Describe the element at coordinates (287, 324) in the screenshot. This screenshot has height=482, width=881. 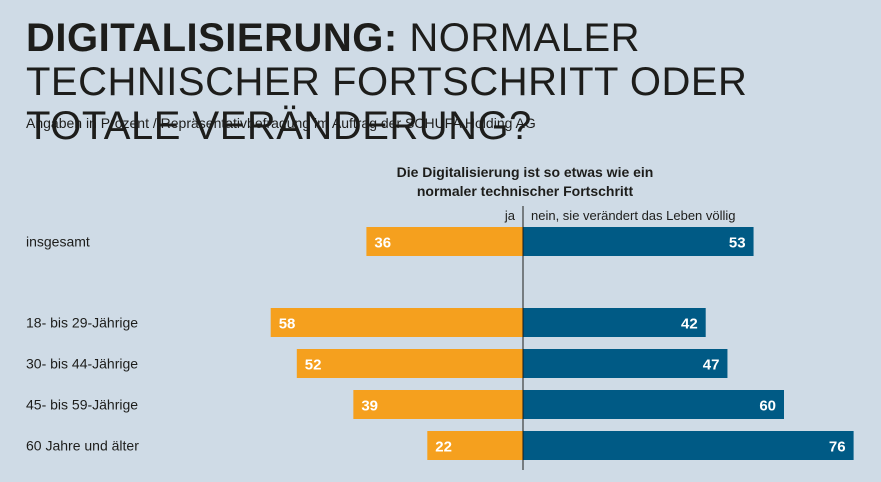
I see `value-label-ja: 58` at that location.